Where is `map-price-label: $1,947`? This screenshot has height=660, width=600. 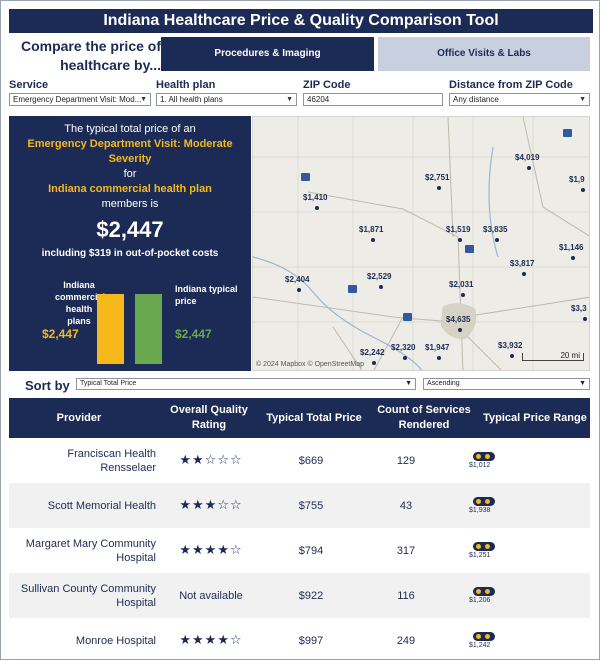 map-price-label: $1,947 is located at coordinates (437, 347).